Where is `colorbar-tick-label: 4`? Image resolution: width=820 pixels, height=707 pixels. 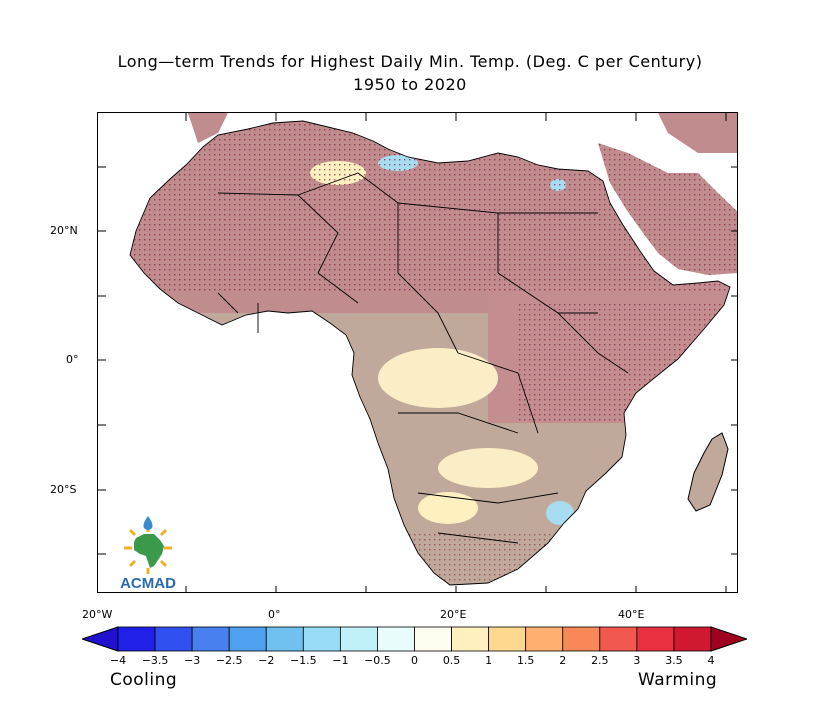 colorbar-tick-label: 4 is located at coordinates (711, 660).